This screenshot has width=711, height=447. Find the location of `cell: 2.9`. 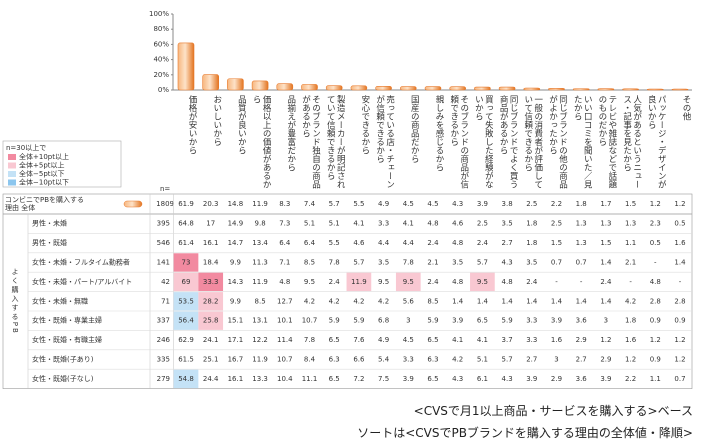

cell: 2.9 is located at coordinates (556, 379).